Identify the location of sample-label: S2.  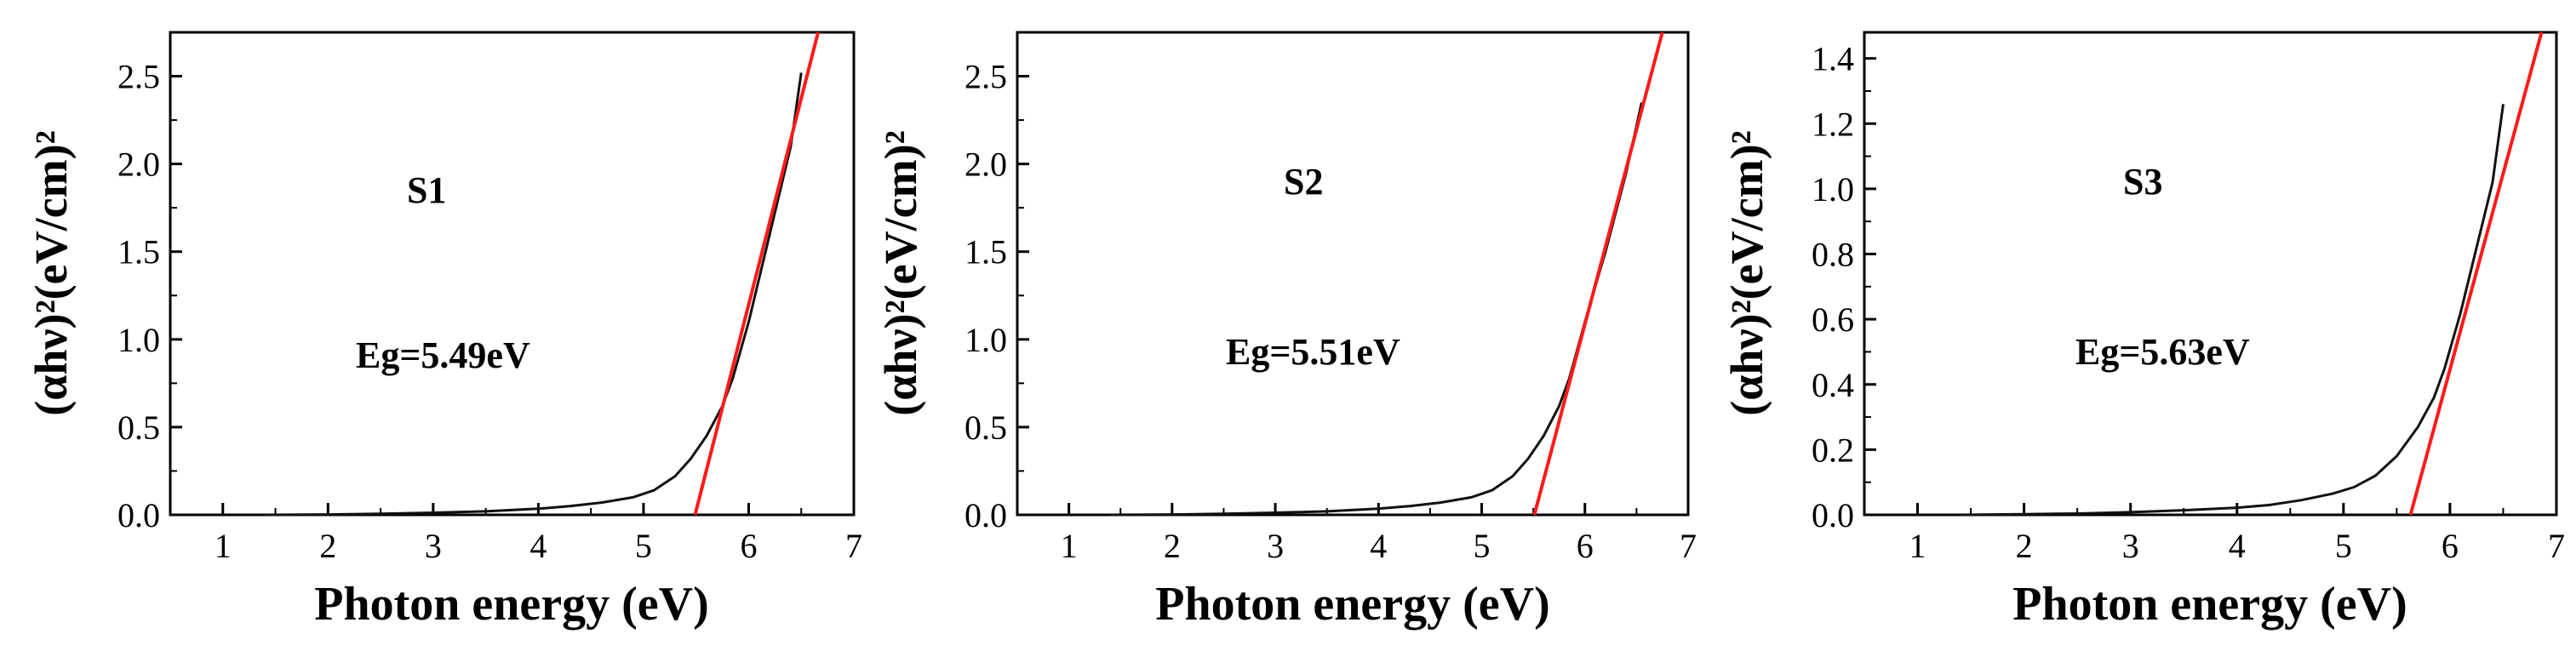
(1303, 182).